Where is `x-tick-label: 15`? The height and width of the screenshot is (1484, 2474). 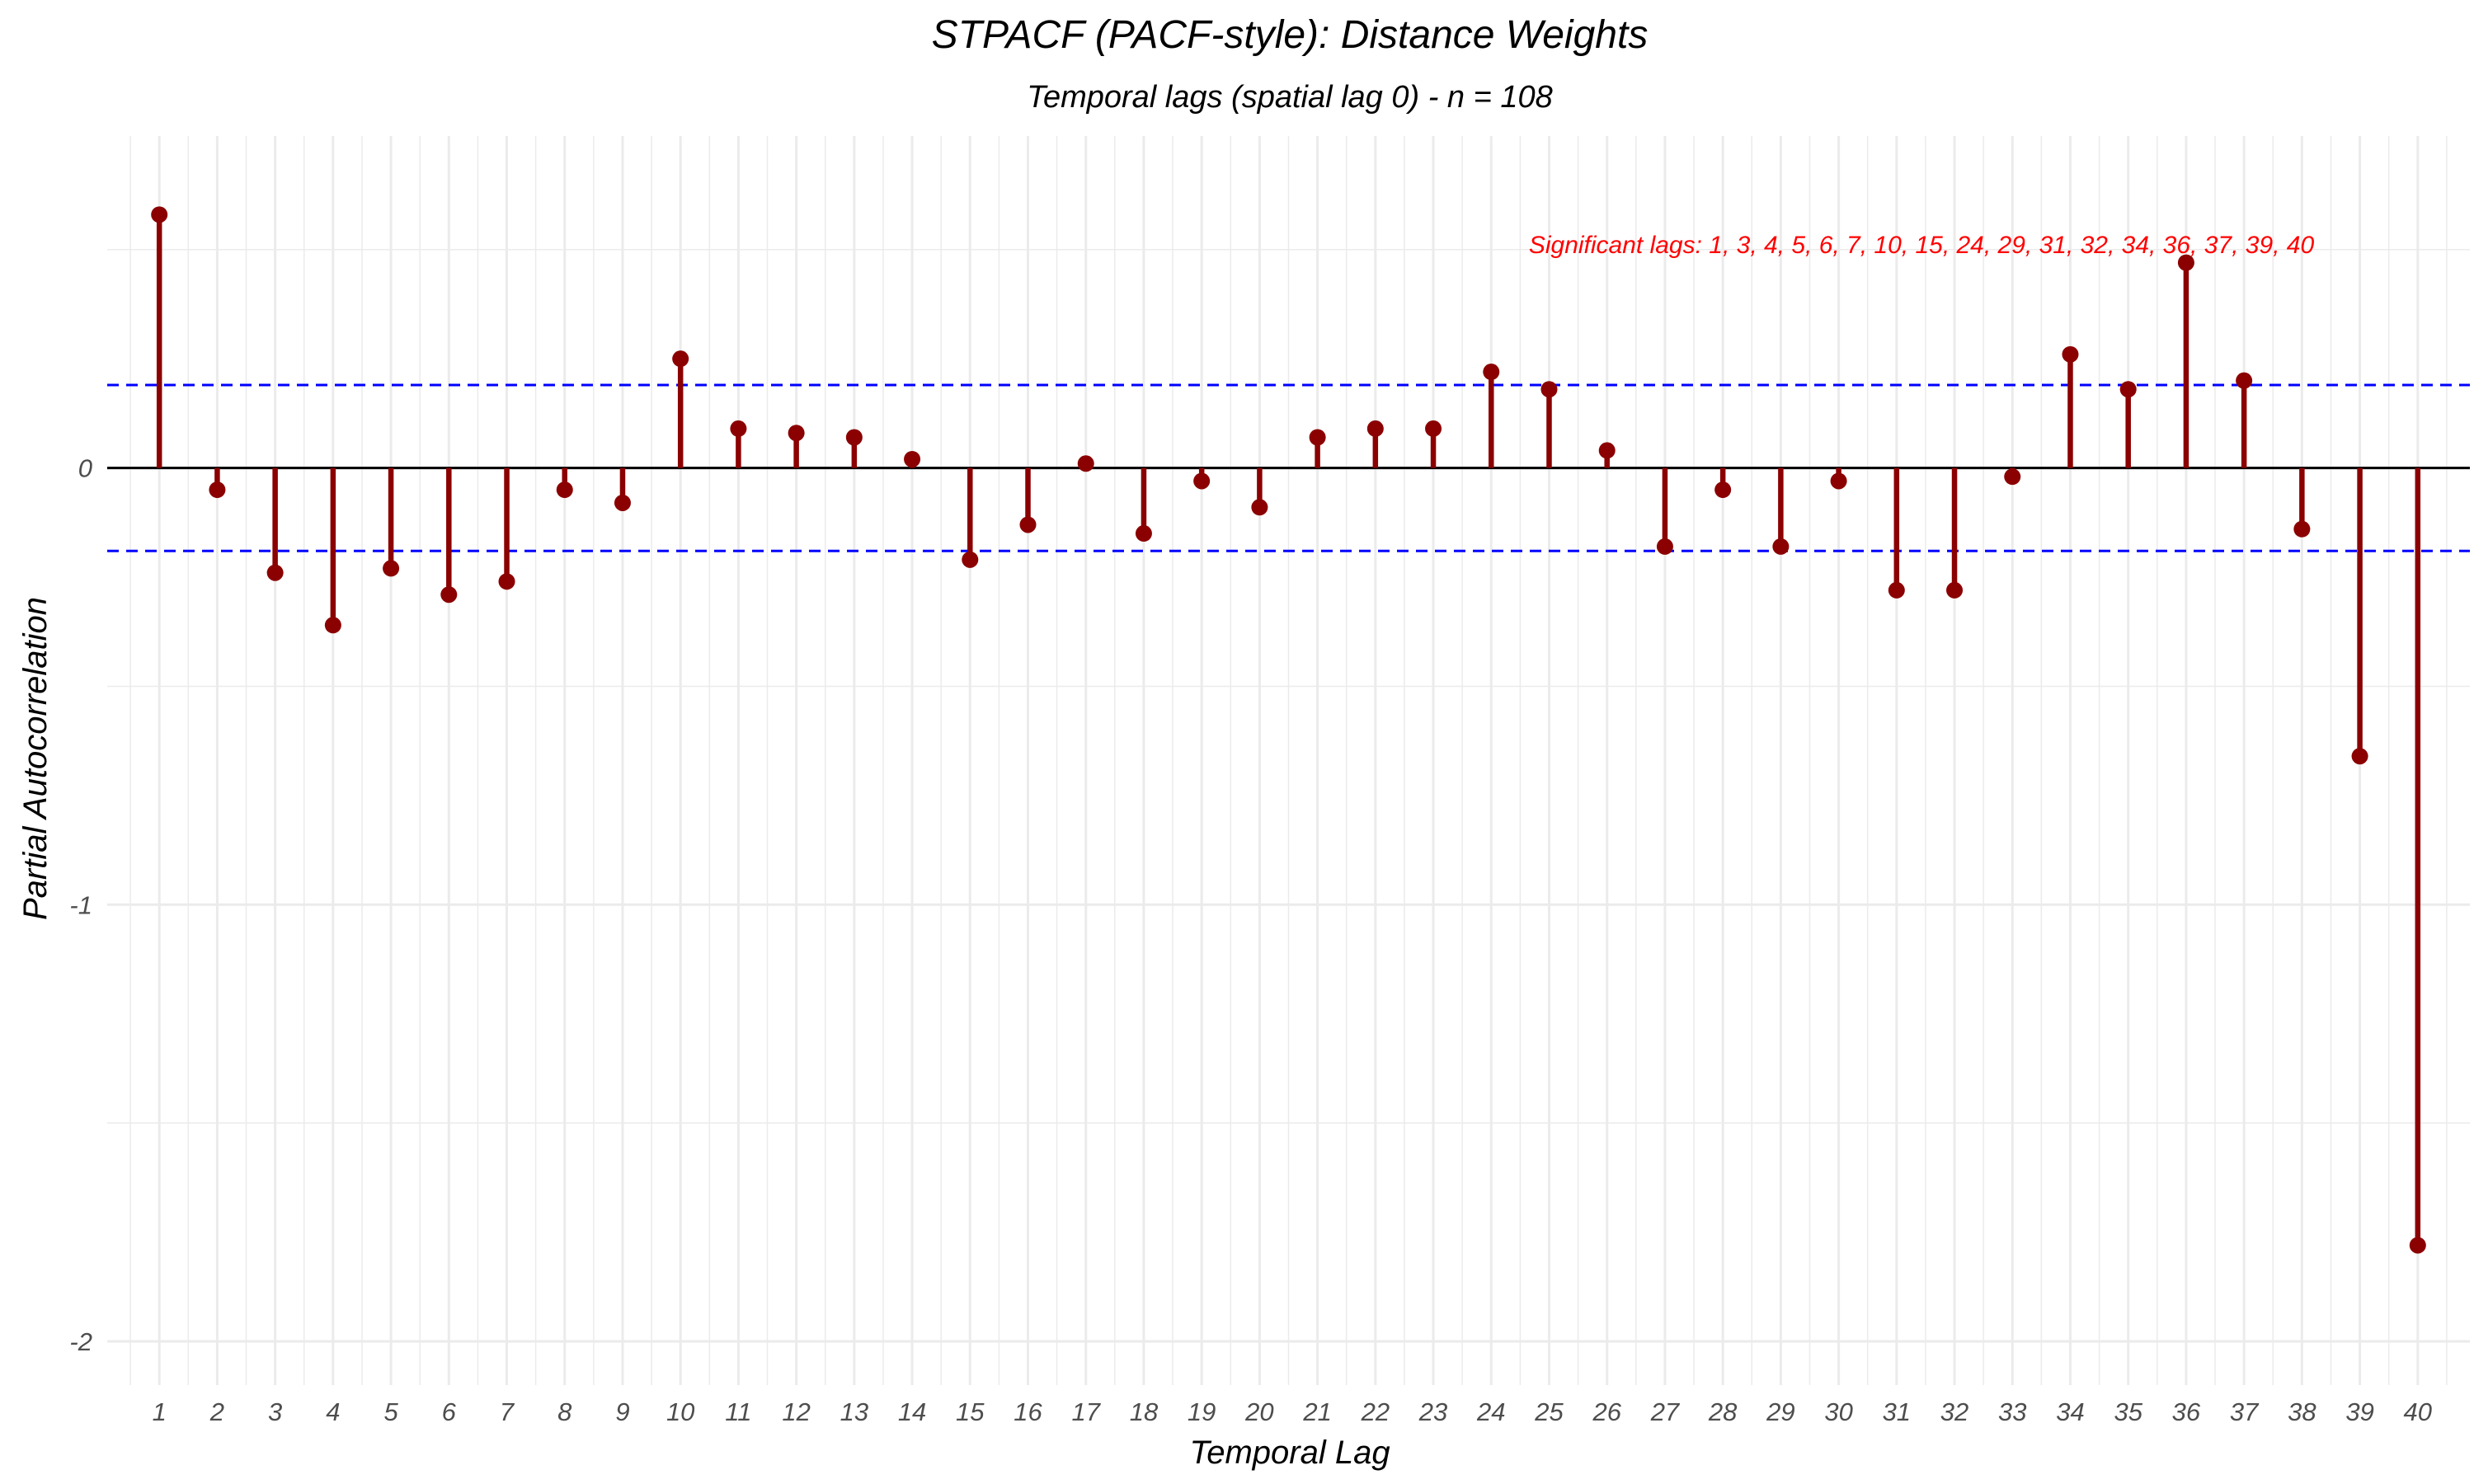
x-tick-label: 15 is located at coordinates (970, 1411).